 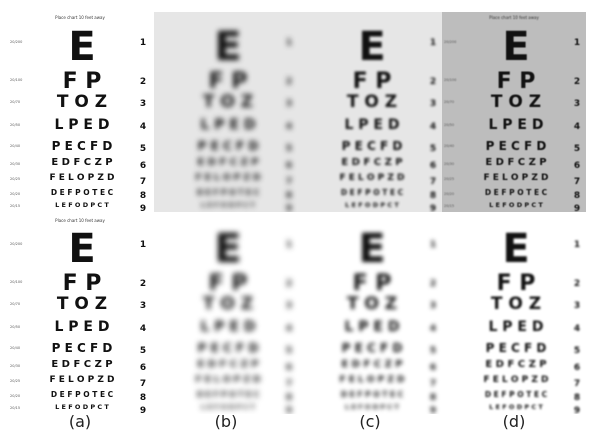 What do you see at coordinates (15, 206) in the screenshot?
I see `snellen-label: 20/15` at bounding box center [15, 206].